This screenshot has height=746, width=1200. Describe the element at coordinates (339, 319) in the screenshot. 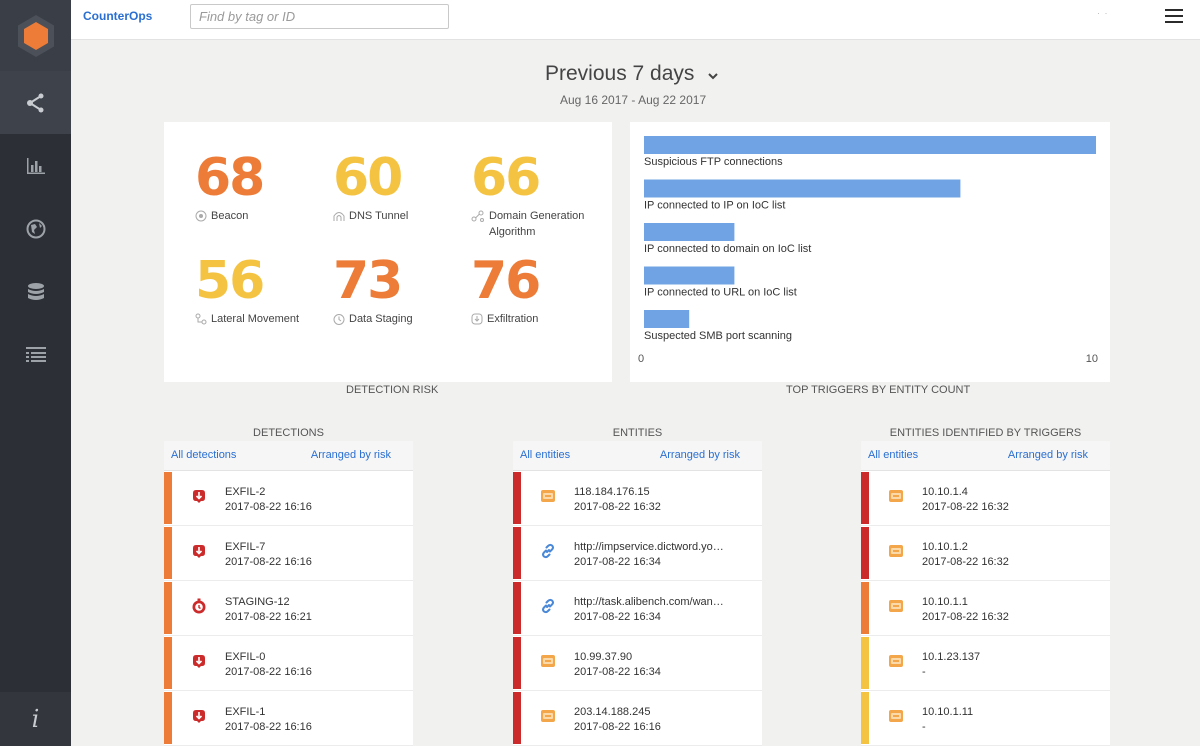

I see `data-staging-icon` at that location.